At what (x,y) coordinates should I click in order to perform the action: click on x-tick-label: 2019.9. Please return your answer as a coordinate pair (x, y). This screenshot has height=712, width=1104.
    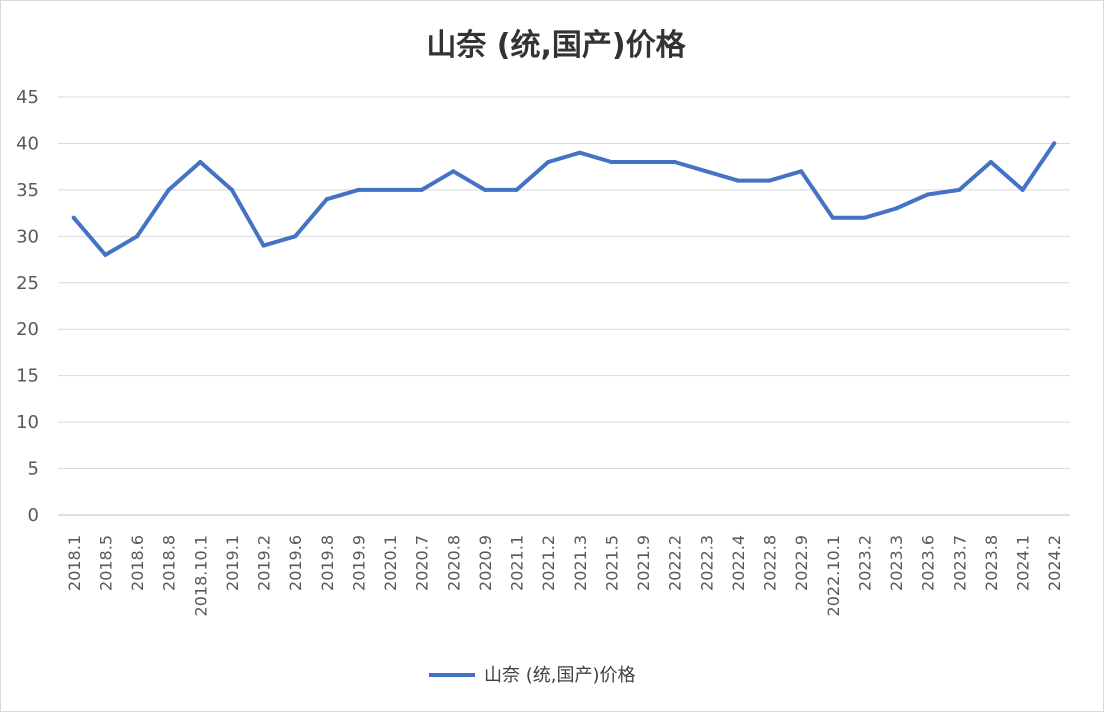
    Looking at the image, I should click on (358, 563).